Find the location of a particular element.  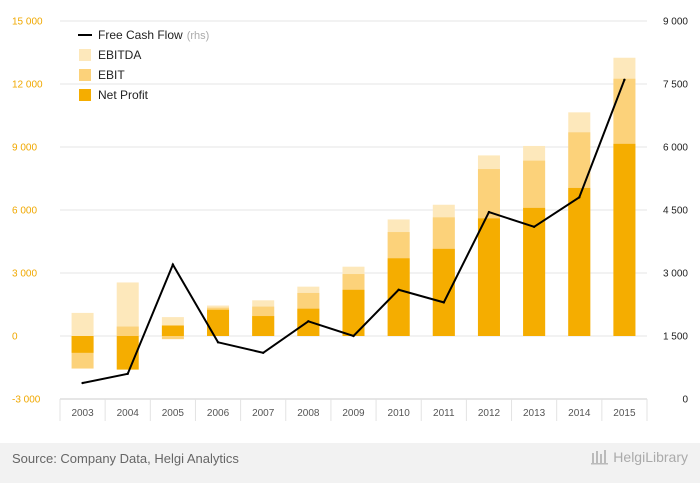

x-axis-tick-label: 2003 is located at coordinates (82, 413).